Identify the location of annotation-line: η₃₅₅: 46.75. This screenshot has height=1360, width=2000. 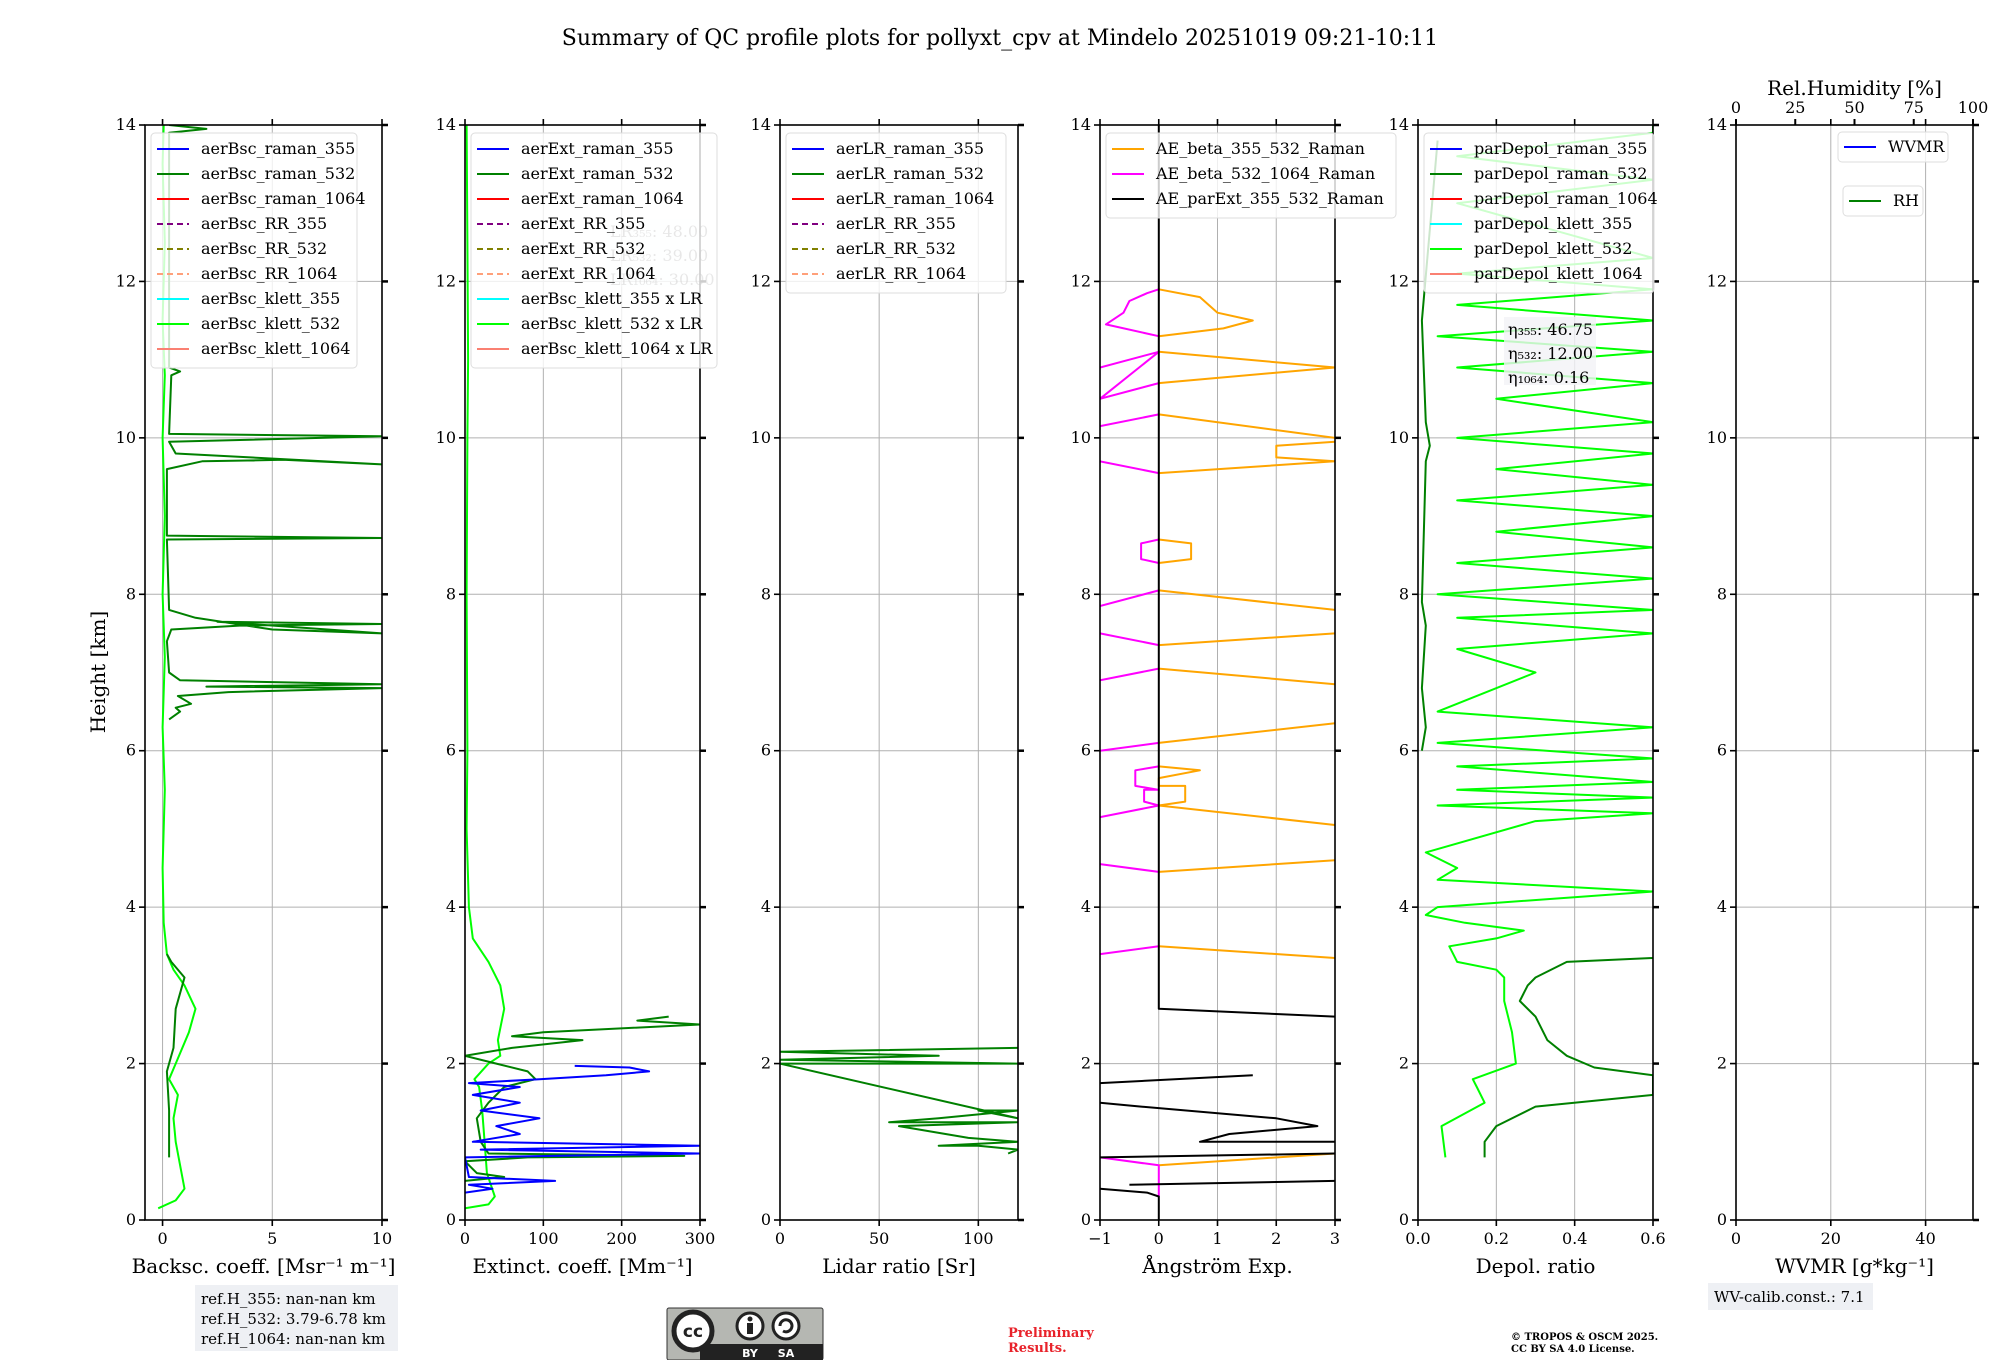
(1550, 329).